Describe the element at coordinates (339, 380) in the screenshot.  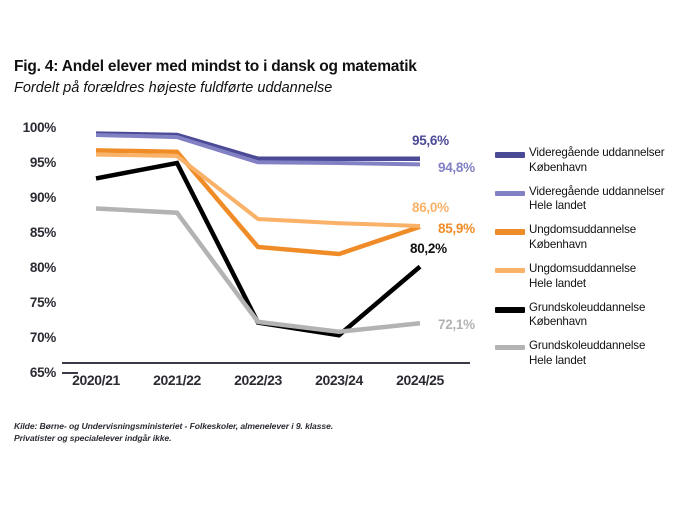
I see `x-tick-label: 2023/24` at that location.